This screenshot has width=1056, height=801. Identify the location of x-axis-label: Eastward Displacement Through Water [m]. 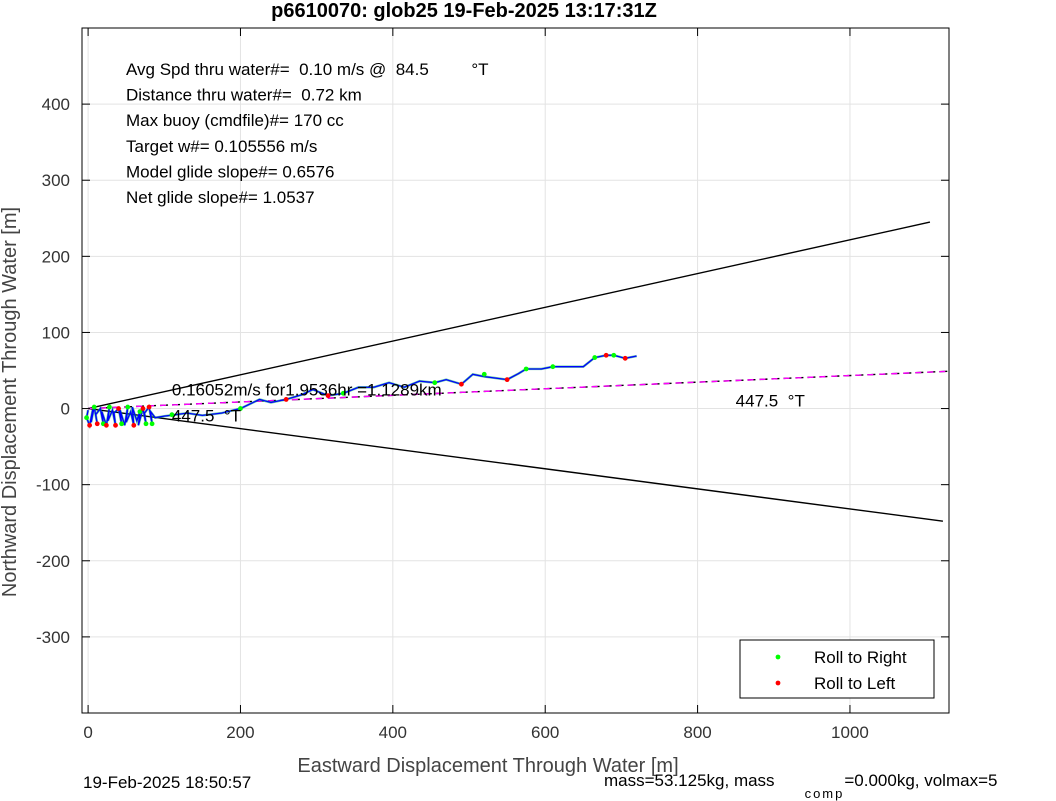
(487, 766).